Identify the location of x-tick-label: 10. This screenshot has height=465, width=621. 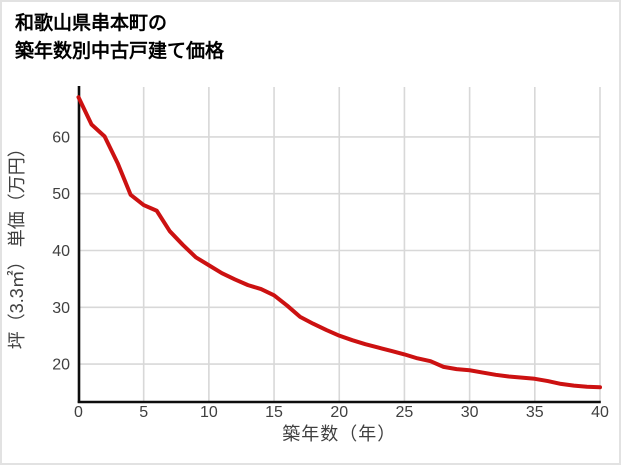
(209, 412).